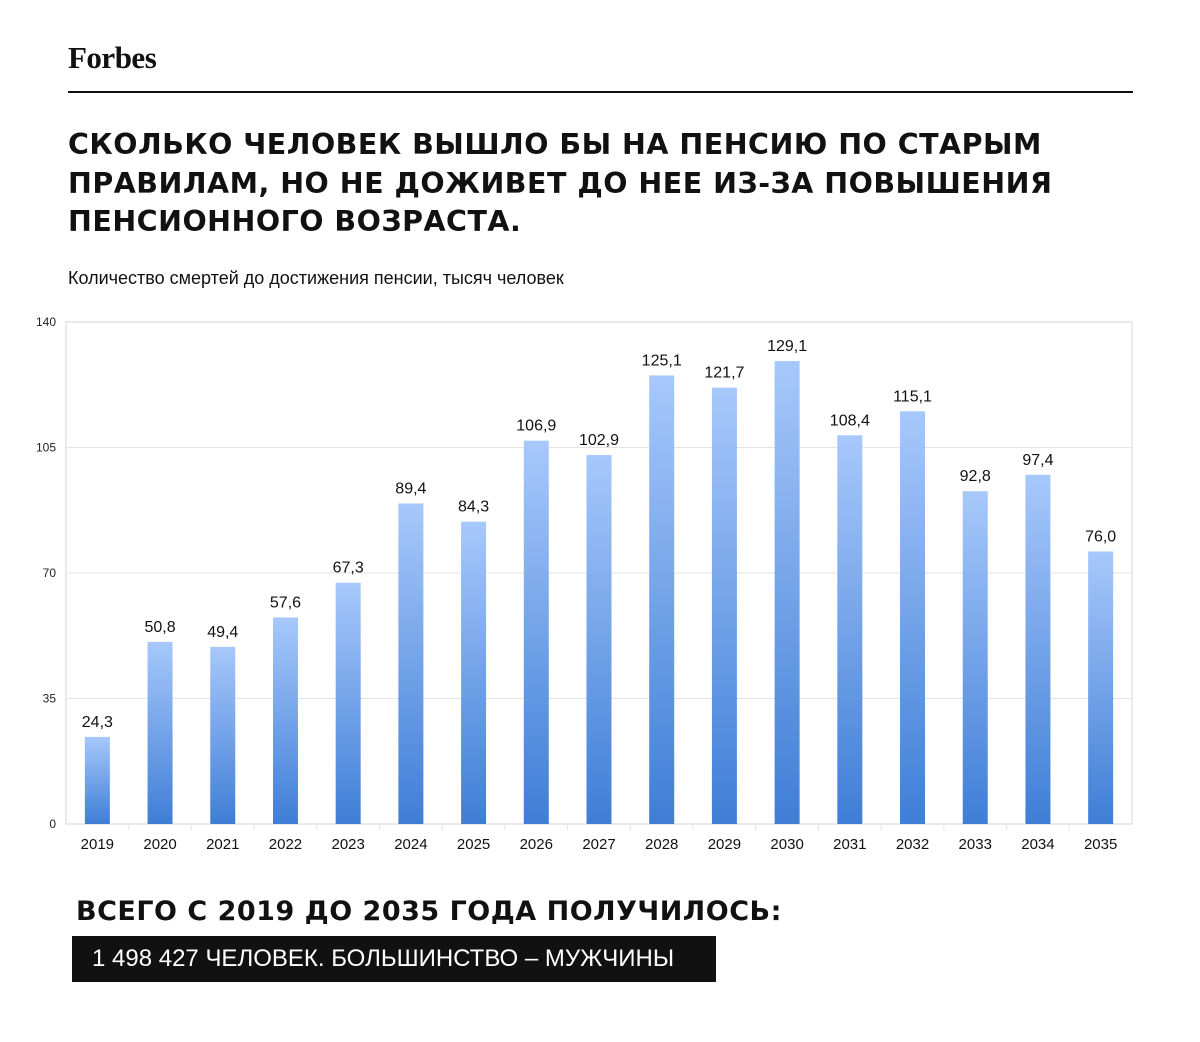 This screenshot has height=1042, width=1200. Describe the element at coordinates (429, 911) in the screenshot. I see `total-title: ВСЕГО С 2019 ДО 2035 ГОДА ПОЛУЧИЛОСЬ:` at that location.